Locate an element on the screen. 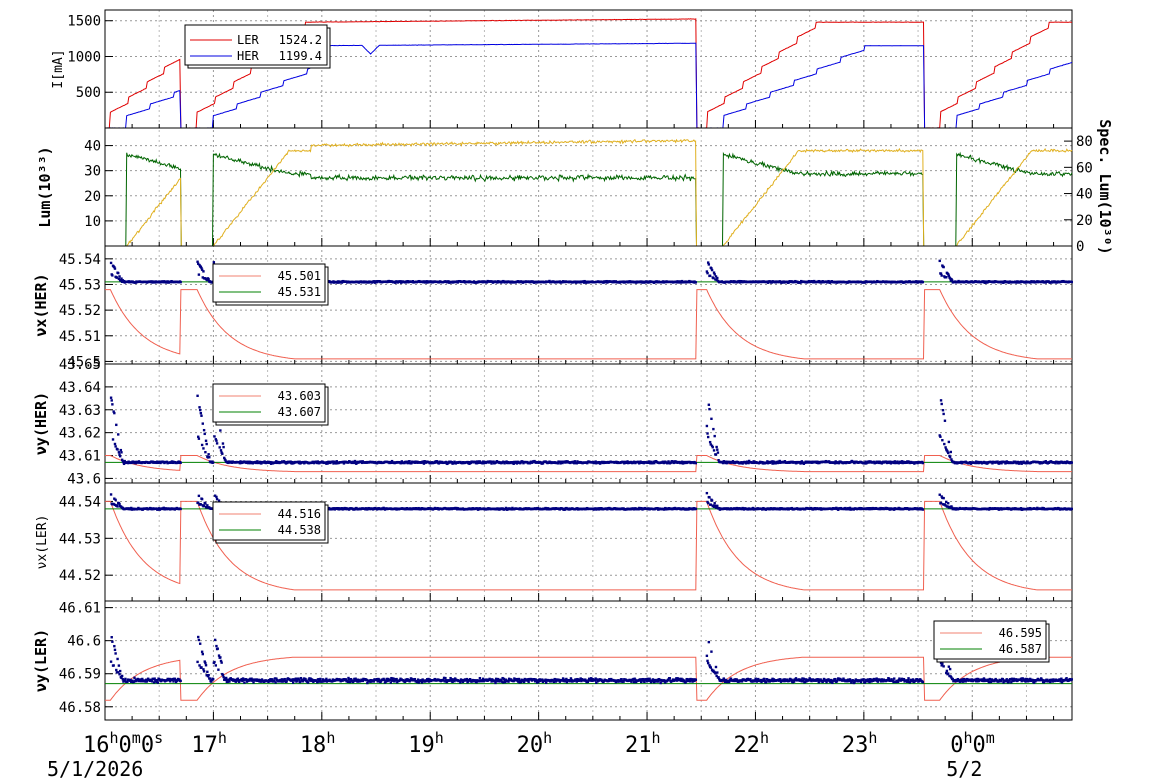  y-tick-label: 45.51 is located at coordinates (80, 337).